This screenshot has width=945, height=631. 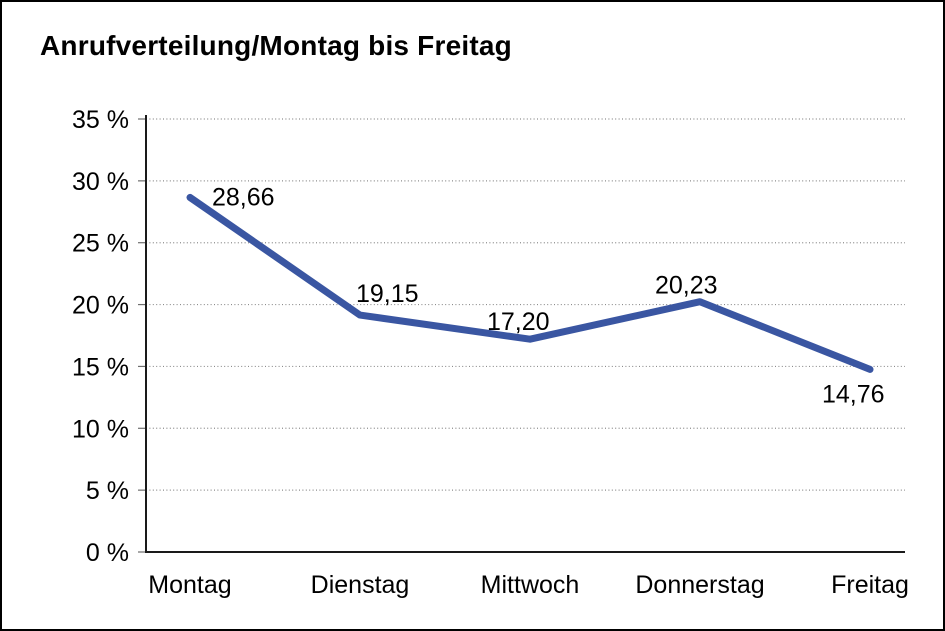 What do you see at coordinates (243, 197) in the screenshot?
I see `point-label: 28,66` at bounding box center [243, 197].